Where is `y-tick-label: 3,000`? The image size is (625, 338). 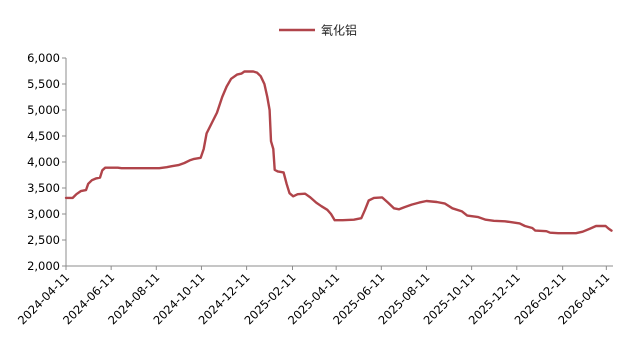
y-tick-label: 3,000 is located at coordinates (43, 214).